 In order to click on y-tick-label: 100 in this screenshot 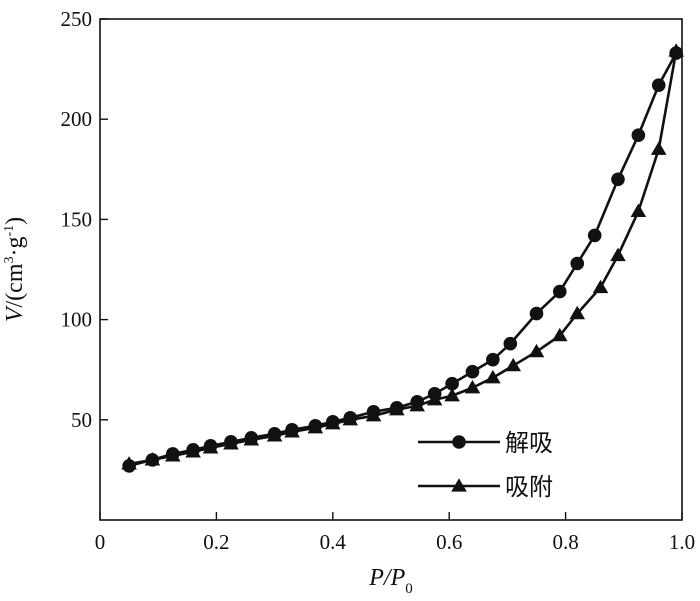, I will do `click(77, 320)`.